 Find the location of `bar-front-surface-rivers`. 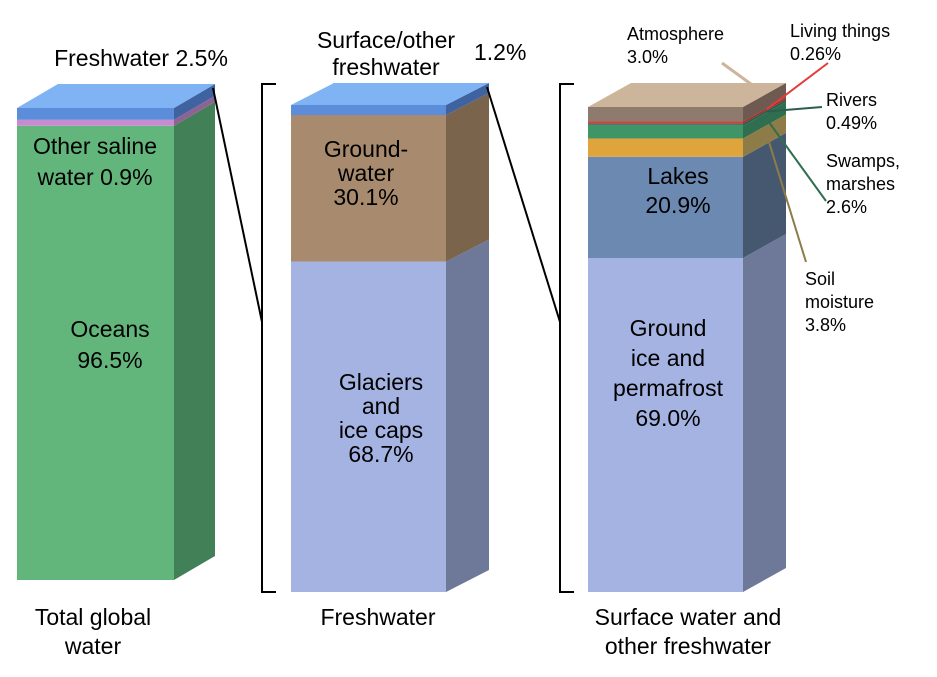

bar-front-surface-rivers is located at coordinates (665, 124).